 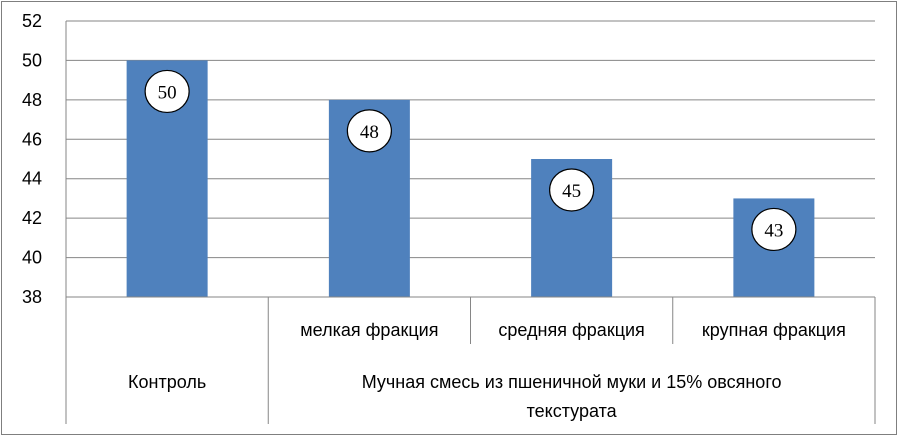 What do you see at coordinates (32, 218) in the screenshot?
I see `y-tick-label: 42` at bounding box center [32, 218].